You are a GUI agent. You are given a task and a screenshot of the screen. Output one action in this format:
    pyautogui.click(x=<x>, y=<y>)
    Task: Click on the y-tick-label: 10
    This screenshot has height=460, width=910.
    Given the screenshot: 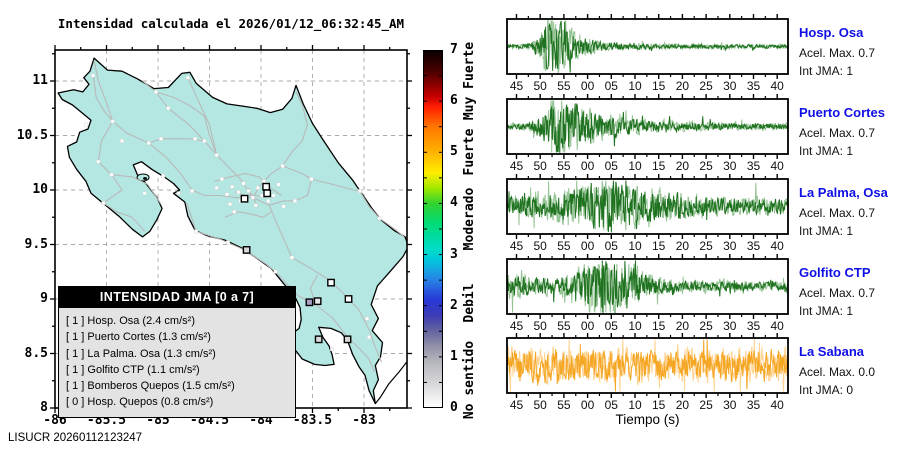 What is the action you would take?
    pyautogui.click(x=40, y=189)
    